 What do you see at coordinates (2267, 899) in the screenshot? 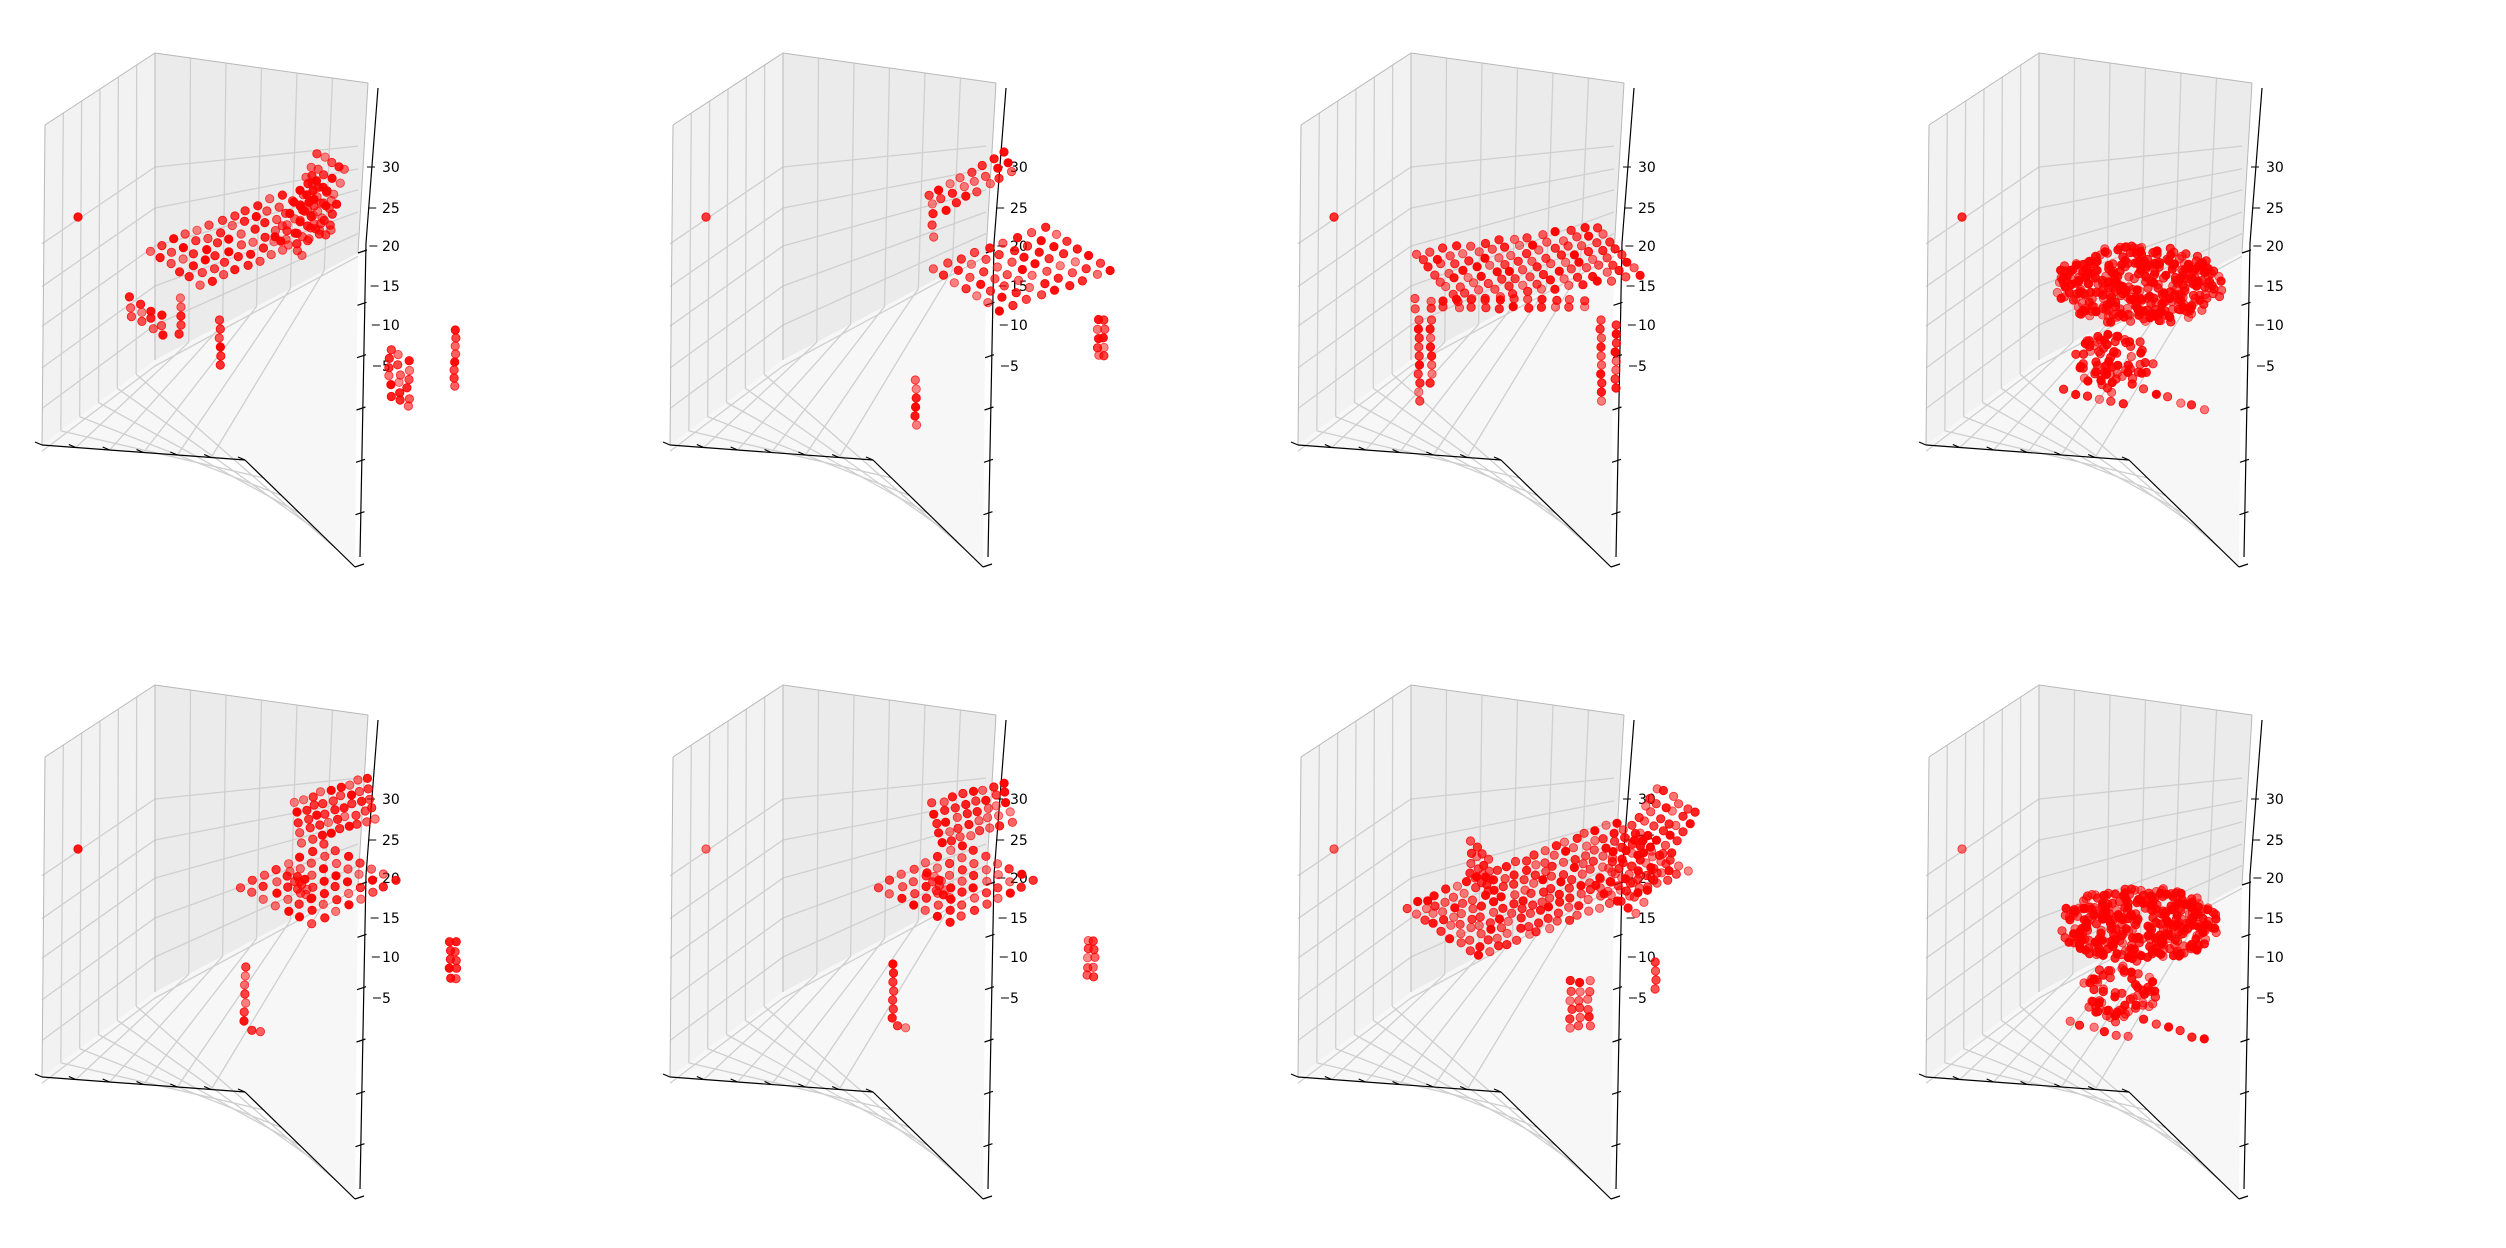
I see `z-tick-labels: 5 10 15 20 25 30` at bounding box center [2267, 899].